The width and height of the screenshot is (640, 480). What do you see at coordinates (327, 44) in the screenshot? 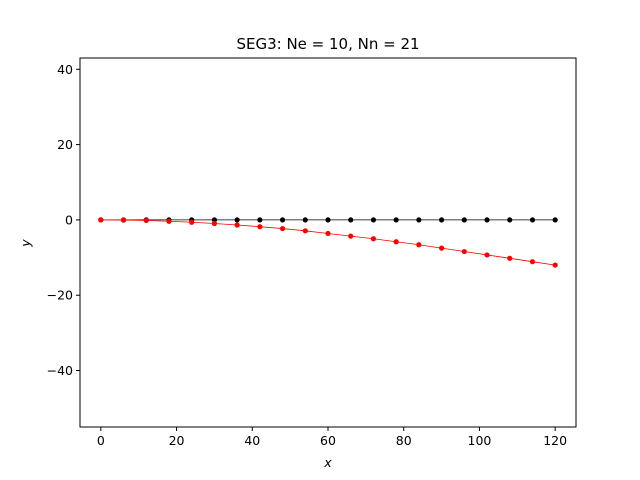
I see `chart-title: SEG3: Ne = 10, Nn = 21` at bounding box center [327, 44].